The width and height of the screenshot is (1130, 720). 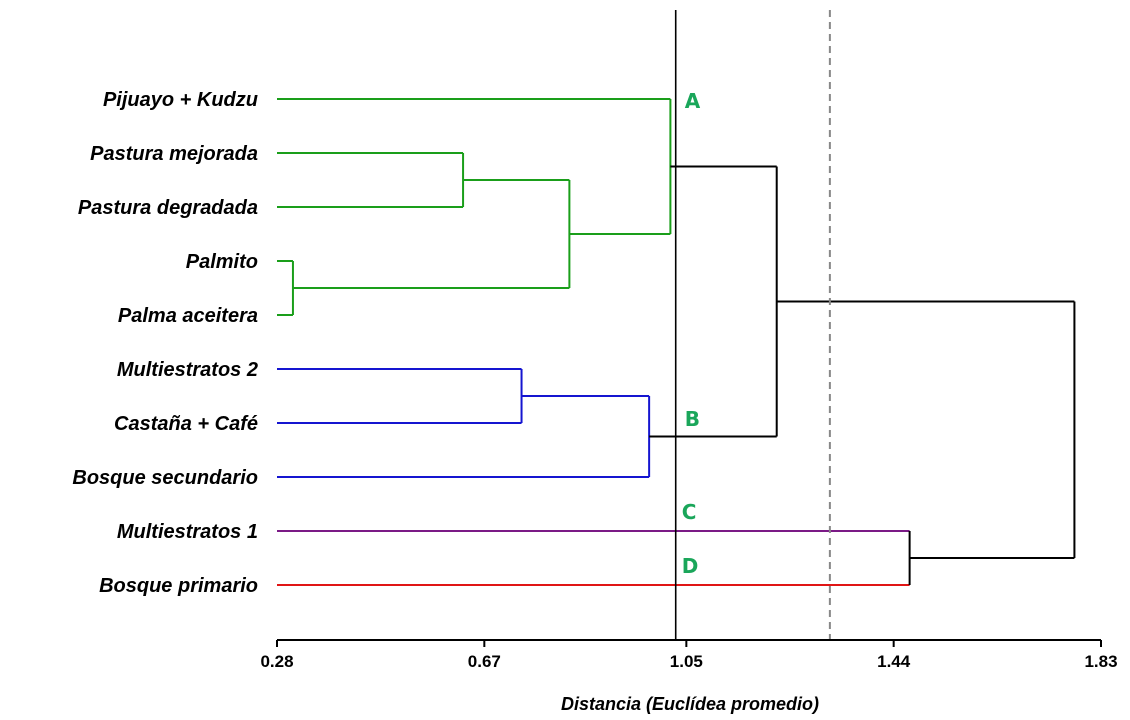 What do you see at coordinates (222, 262) in the screenshot?
I see `leaf-label-palmito: Palmito` at bounding box center [222, 262].